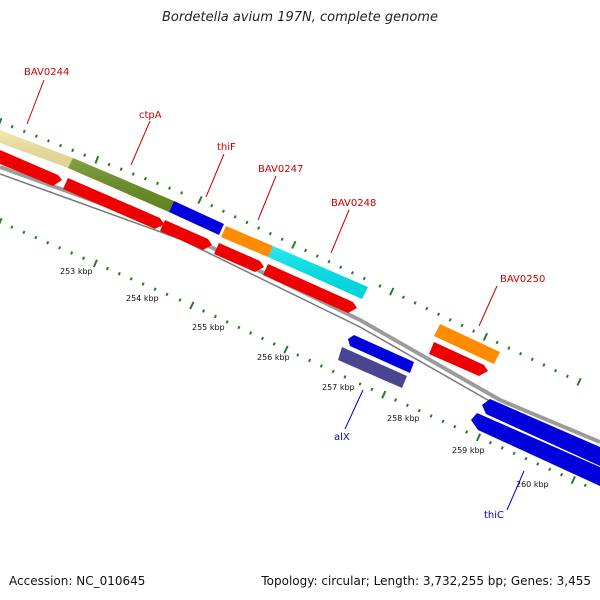 This screenshot has height=600, width=600. What do you see at coordinates (469, 410) in the screenshot?
I see `minus-strand-track` at bounding box center [469, 410].